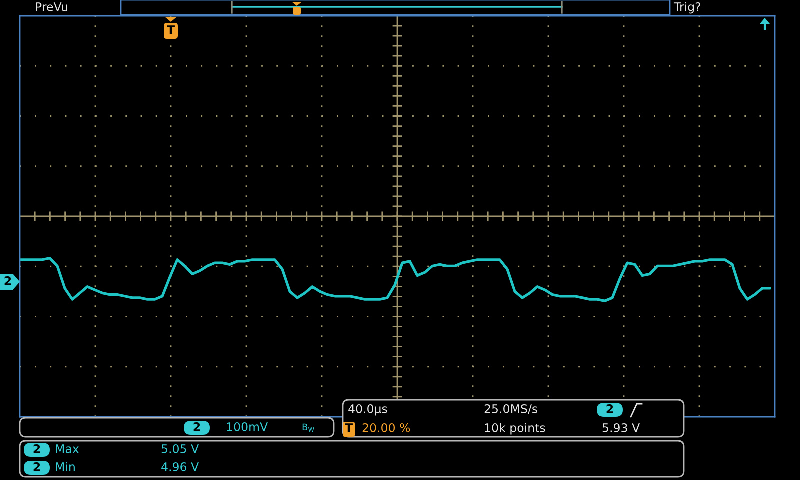 Image resolution: width=800 pixels, height=480 pixels. I want to click on text: Trig?, so click(687, 8).